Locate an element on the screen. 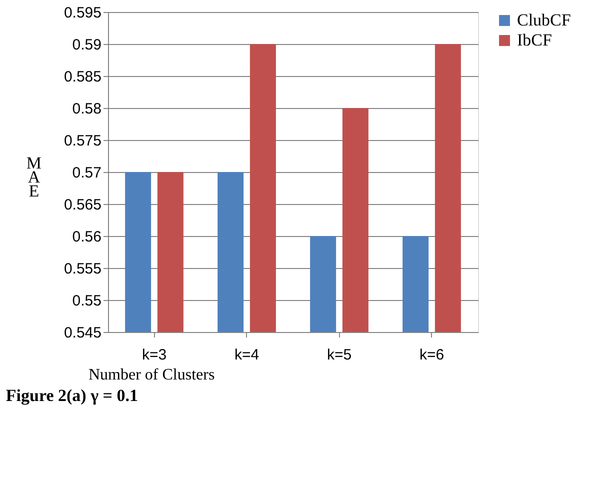 Image resolution: width=602 pixels, height=483 pixels. y-tick-label: 0.55 is located at coordinates (87, 301).